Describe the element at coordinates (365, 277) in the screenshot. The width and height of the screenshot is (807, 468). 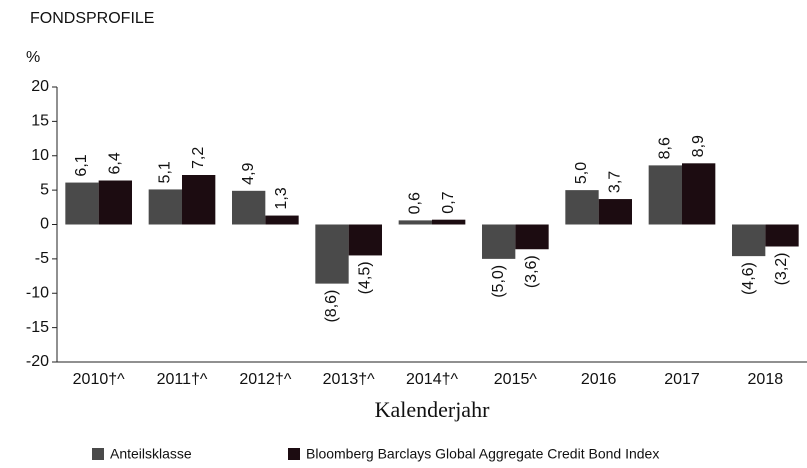
I see `data-label: (4,5)` at that location.